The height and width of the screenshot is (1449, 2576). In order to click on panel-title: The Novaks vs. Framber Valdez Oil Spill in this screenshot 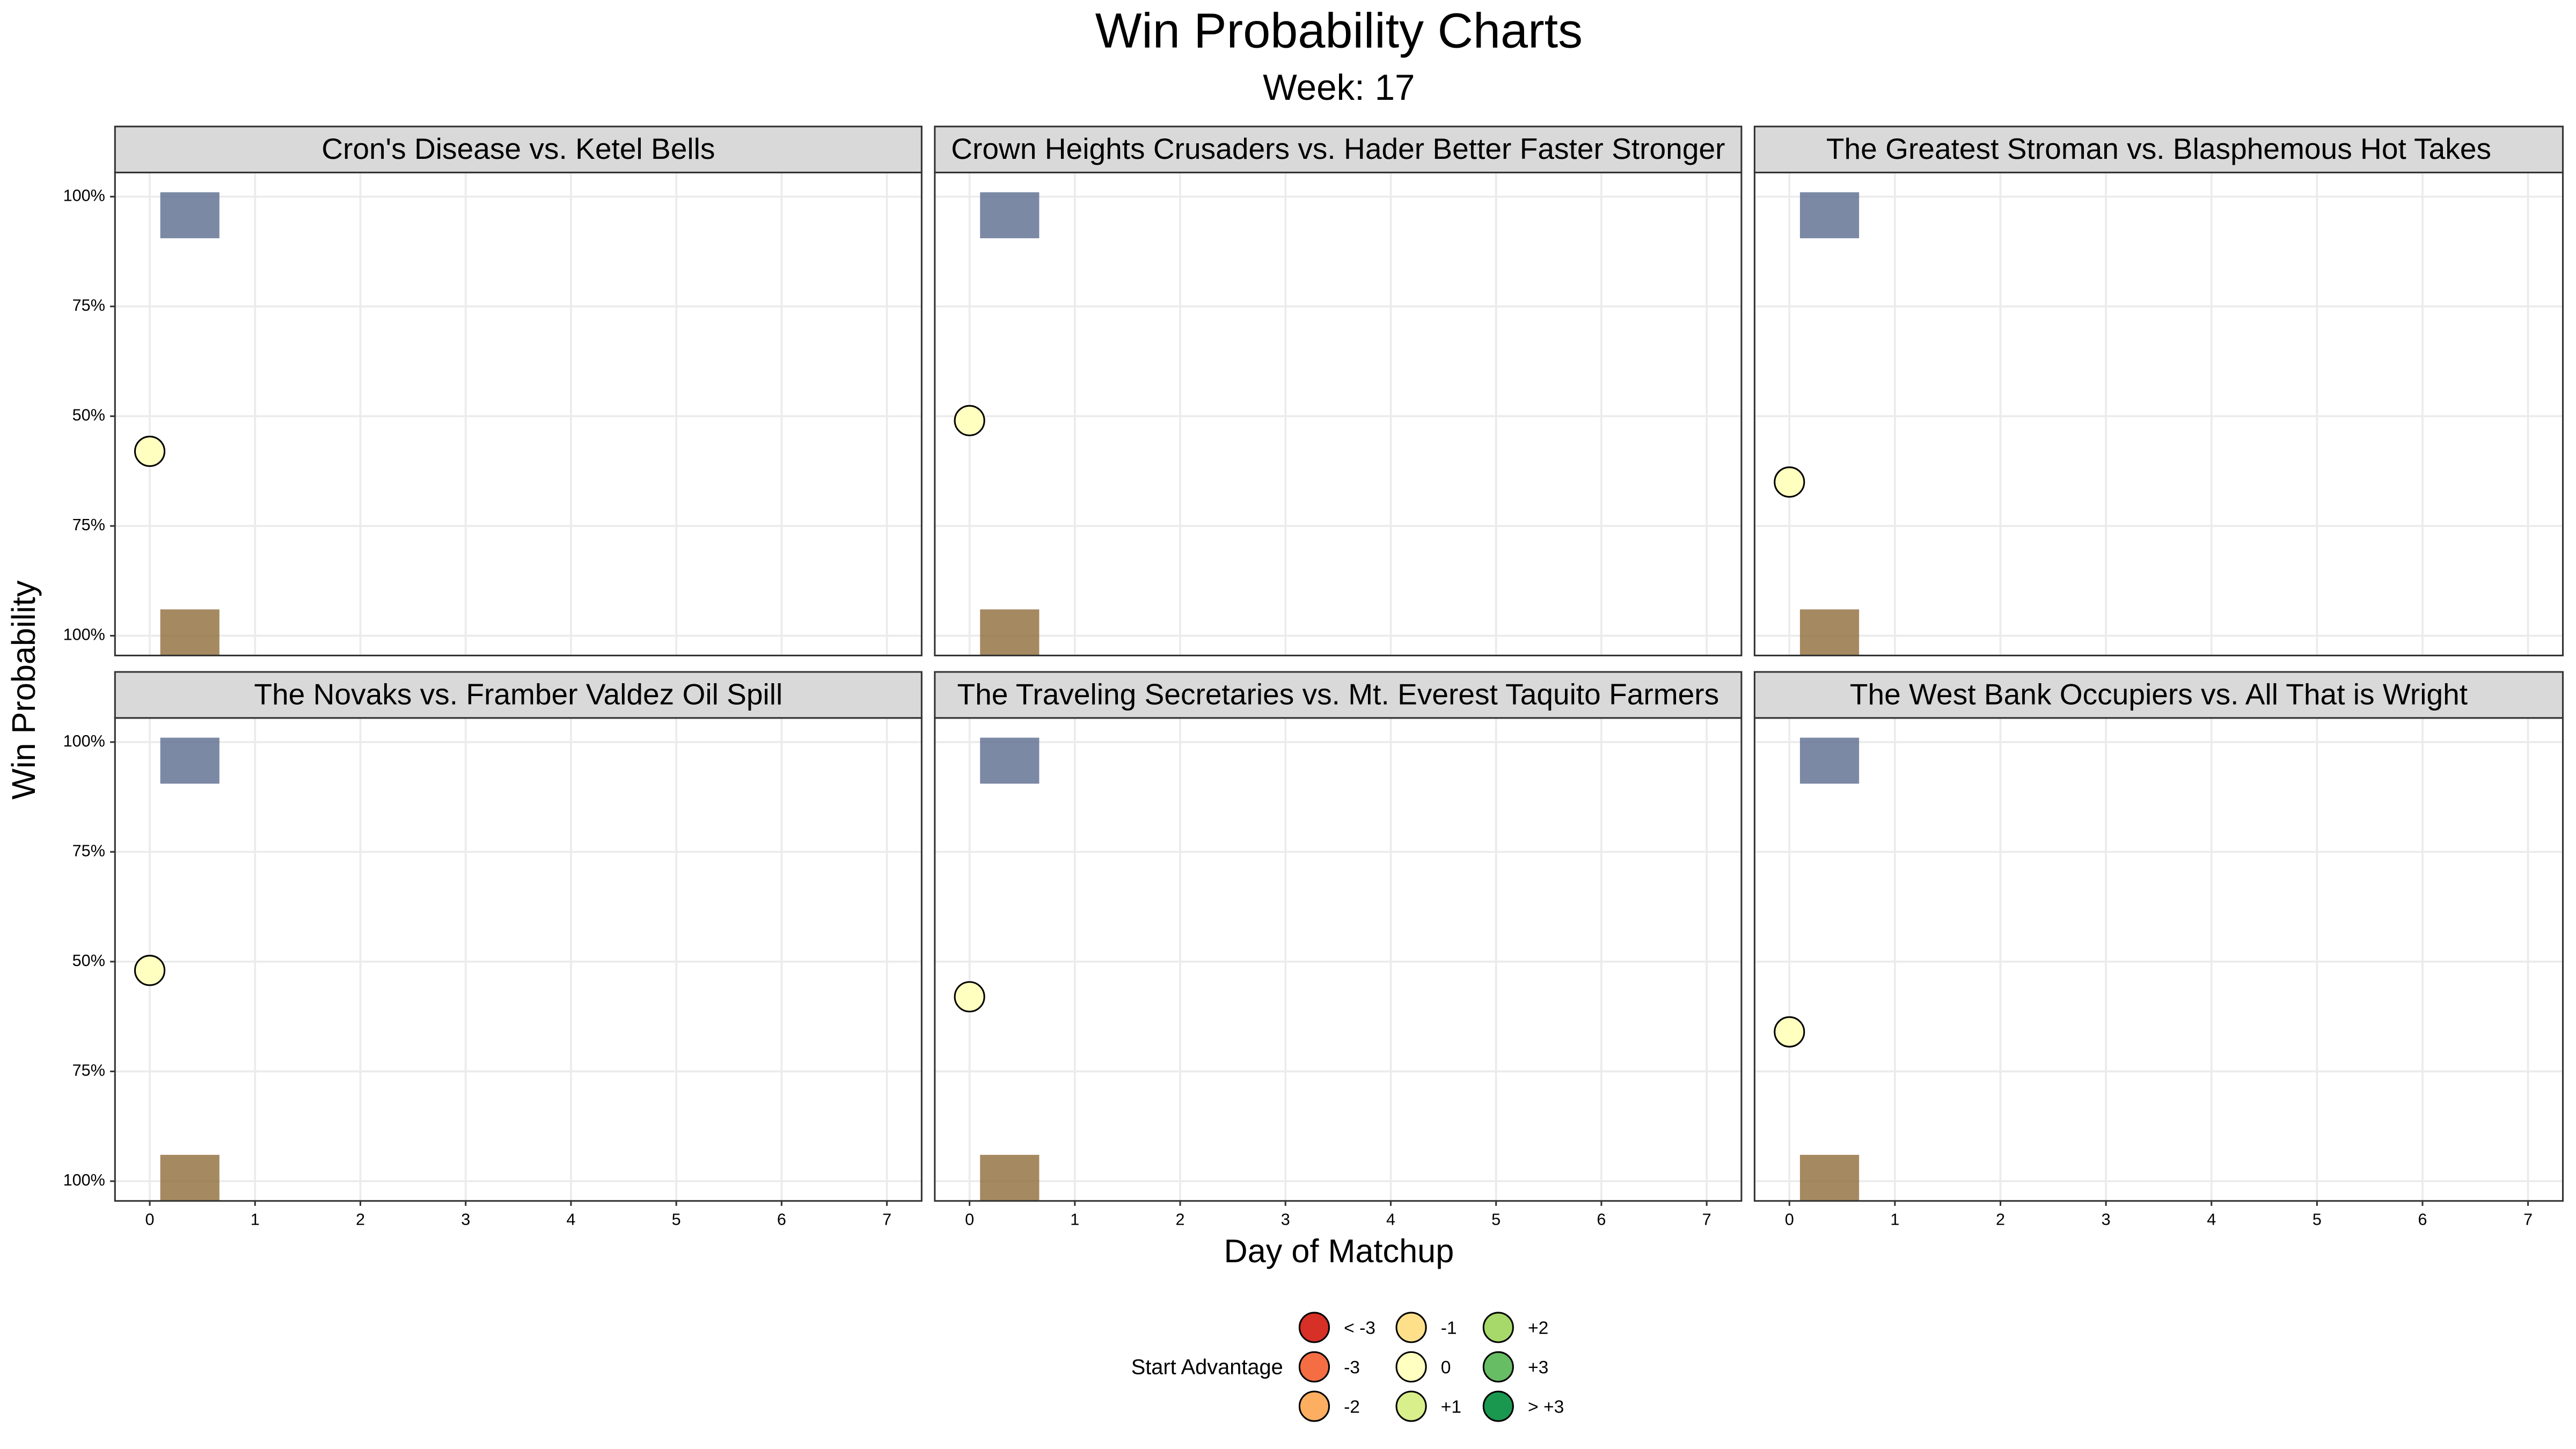, I will do `click(518, 694)`.